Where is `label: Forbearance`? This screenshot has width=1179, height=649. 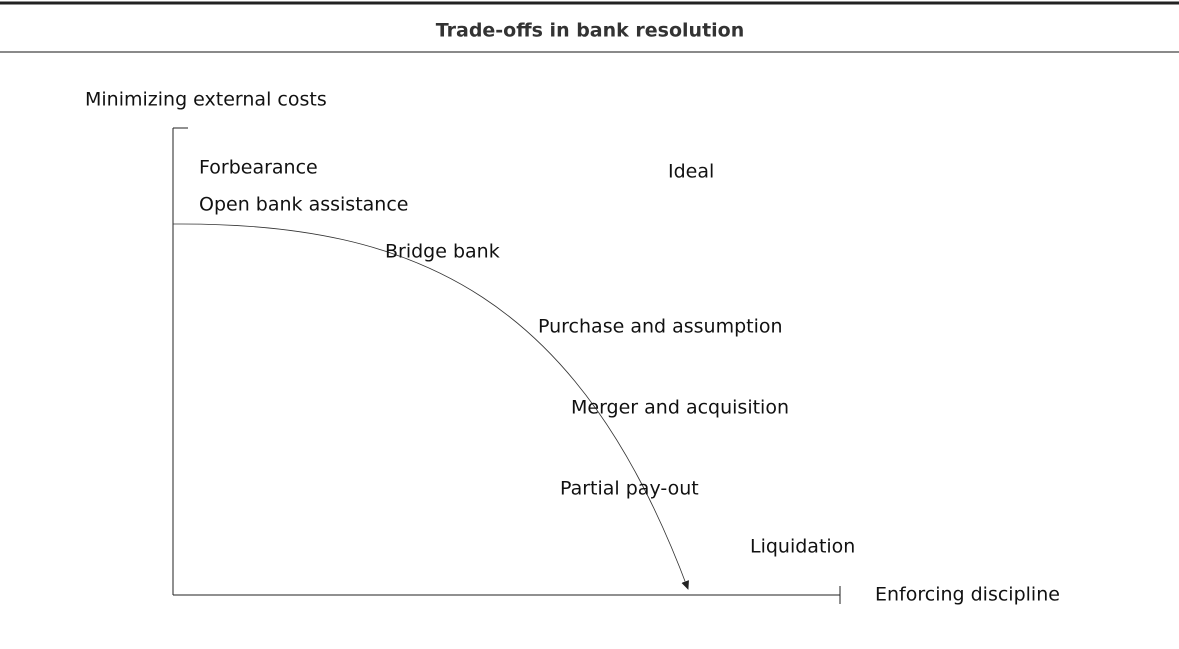
label: Forbearance is located at coordinates (258, 168).